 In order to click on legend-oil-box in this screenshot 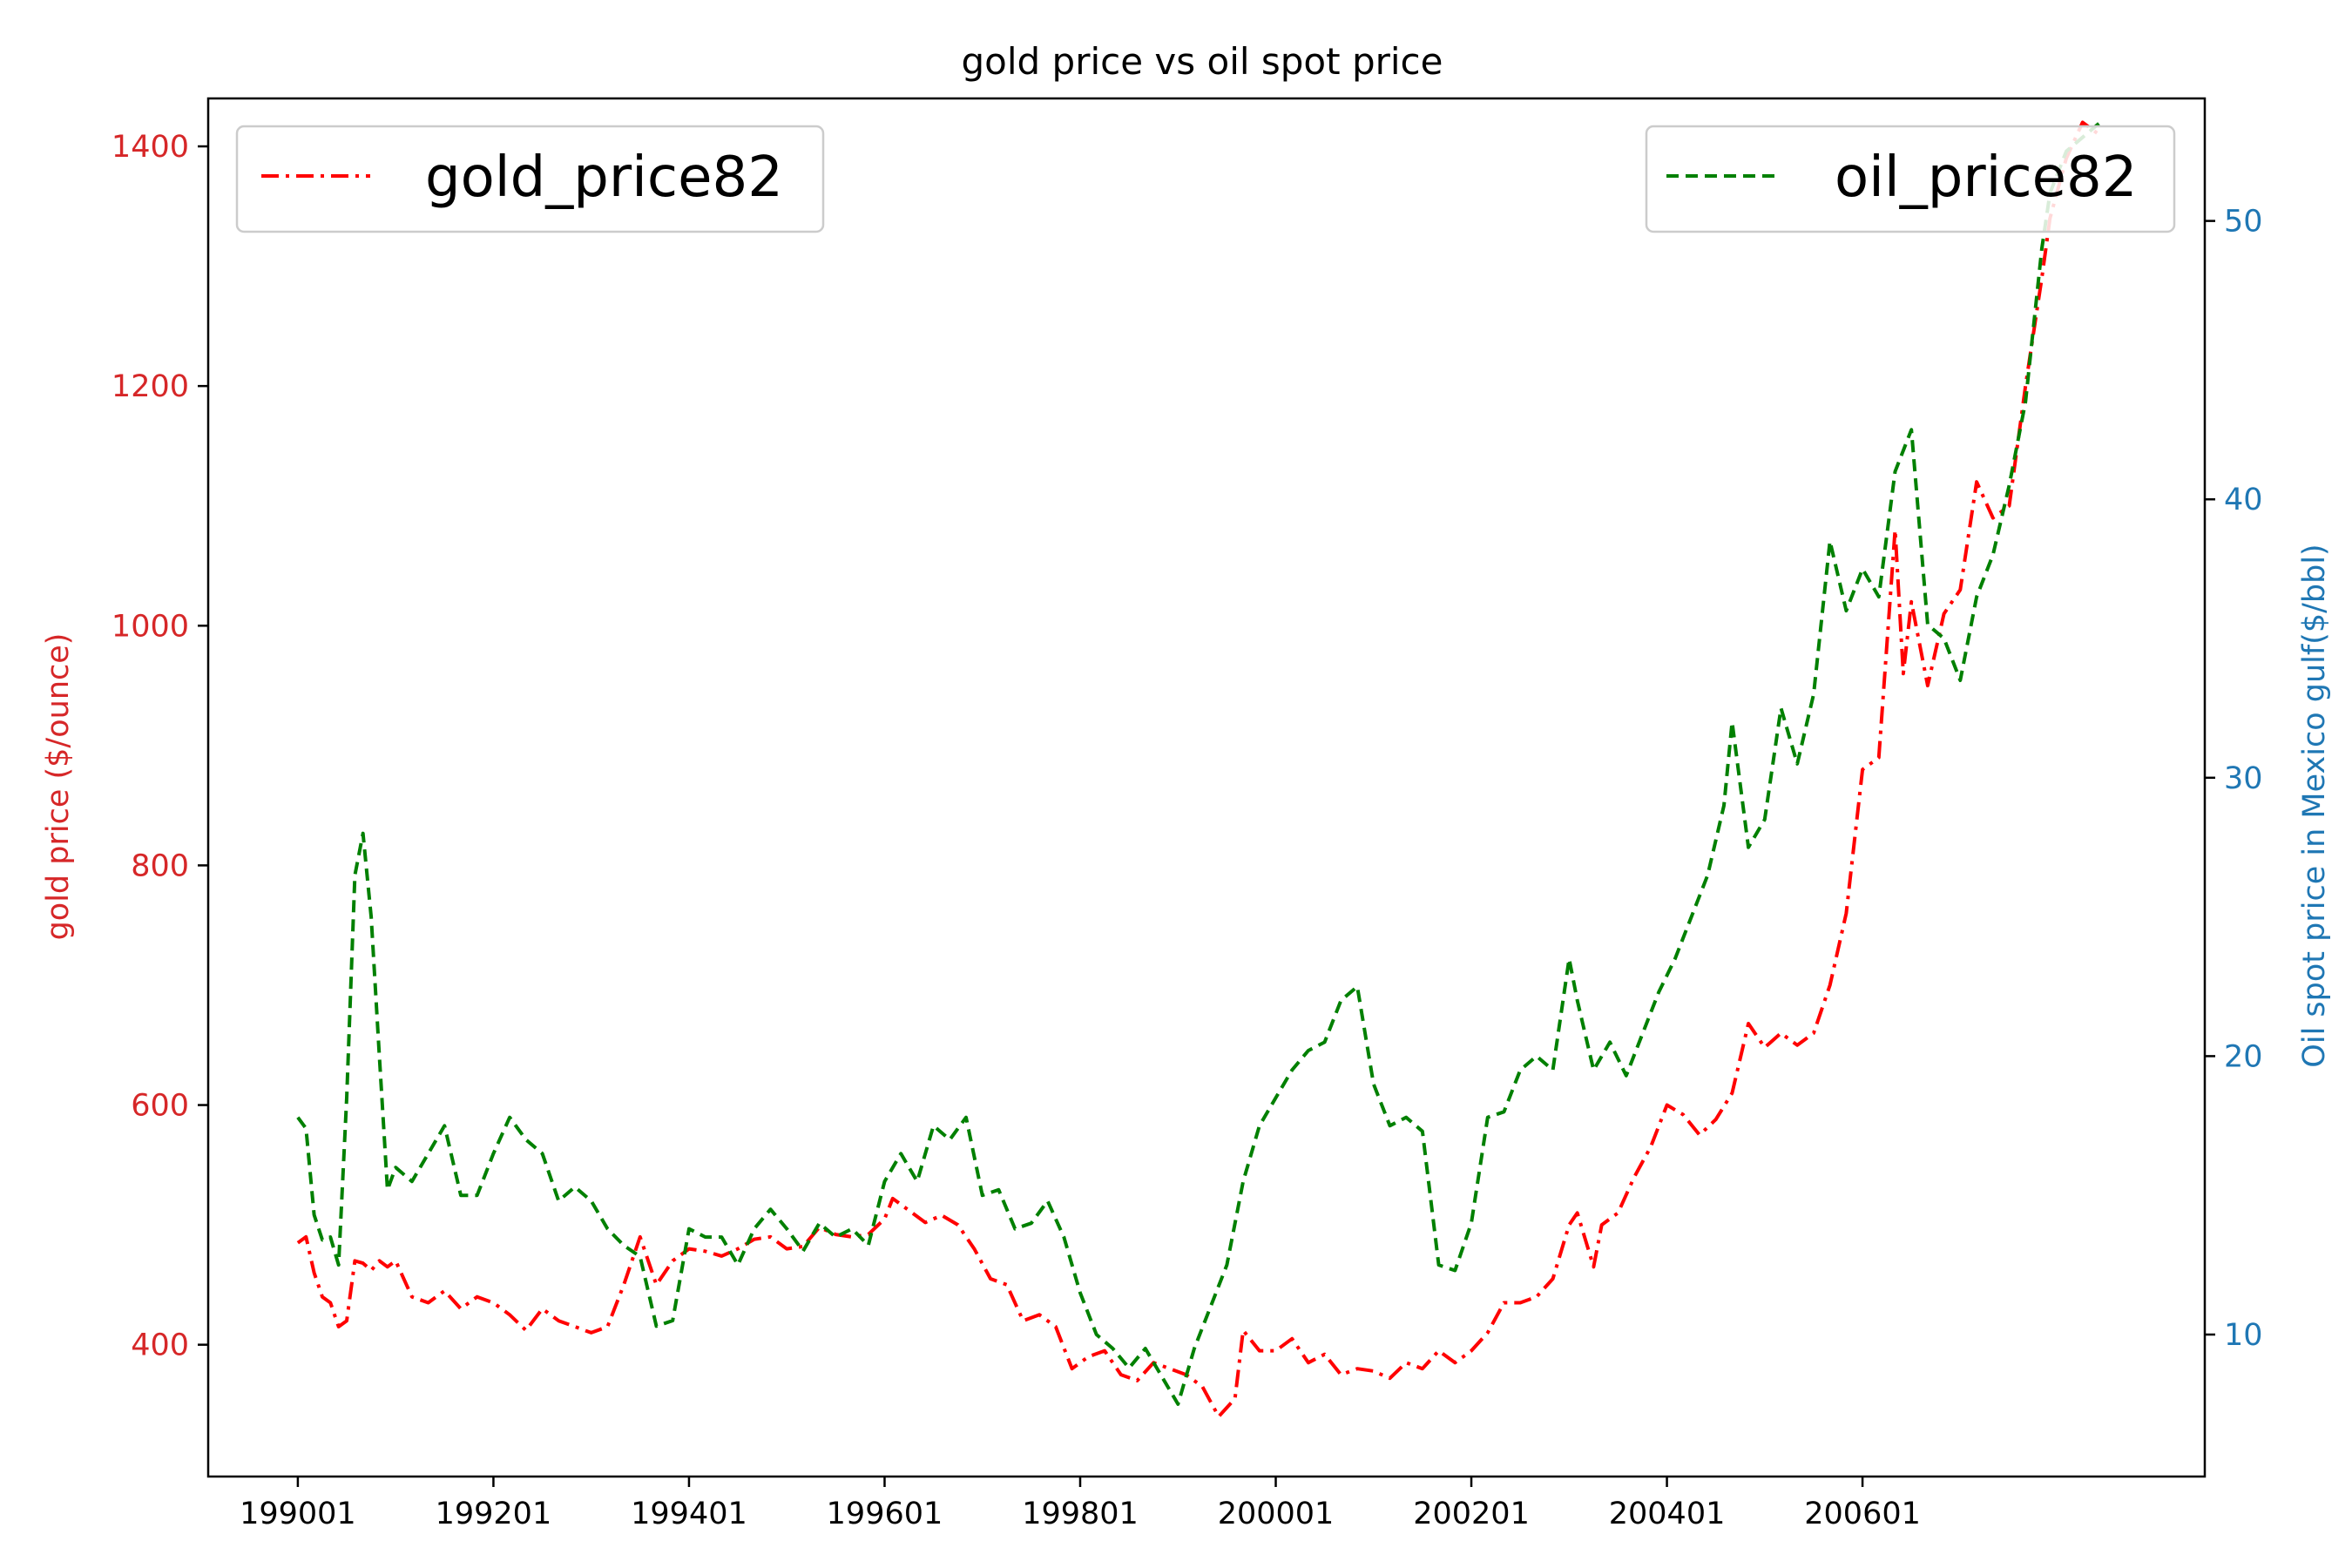, I will do `click(1910, 179)`.